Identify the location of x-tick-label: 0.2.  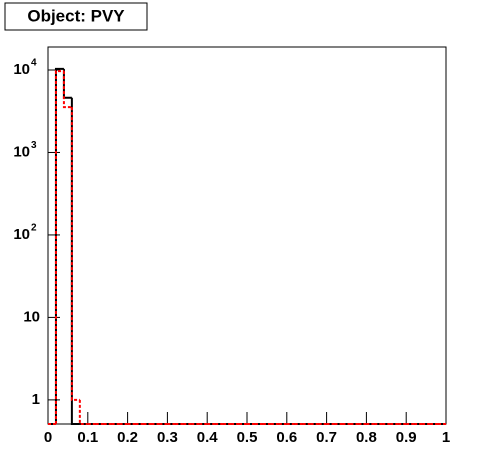
(127, 437).